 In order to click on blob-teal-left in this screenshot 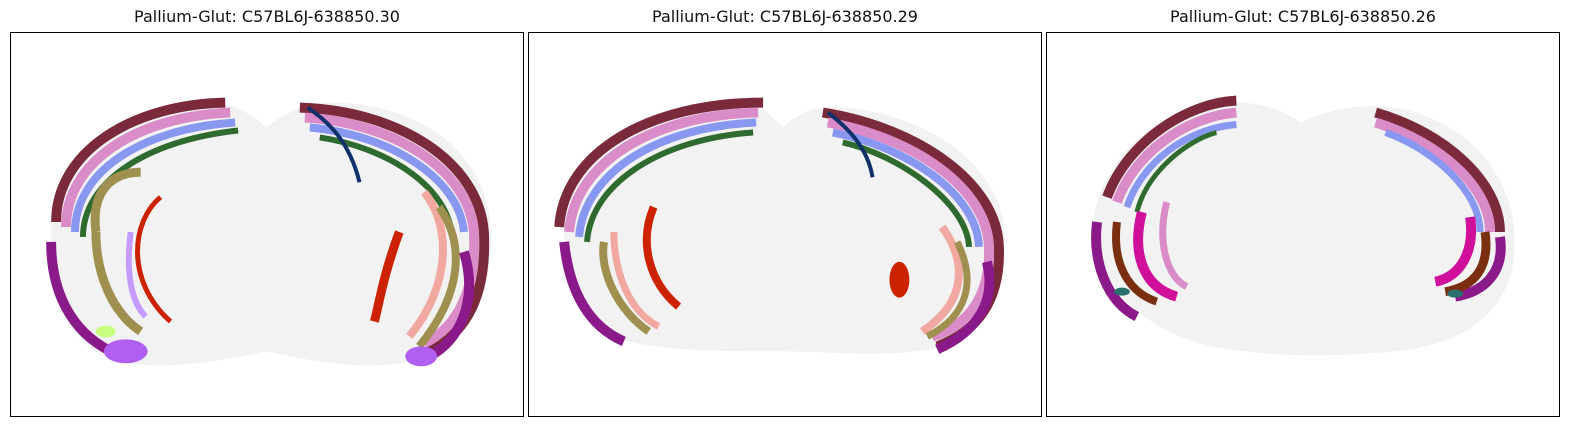, I will do `click(1121, 291)`.